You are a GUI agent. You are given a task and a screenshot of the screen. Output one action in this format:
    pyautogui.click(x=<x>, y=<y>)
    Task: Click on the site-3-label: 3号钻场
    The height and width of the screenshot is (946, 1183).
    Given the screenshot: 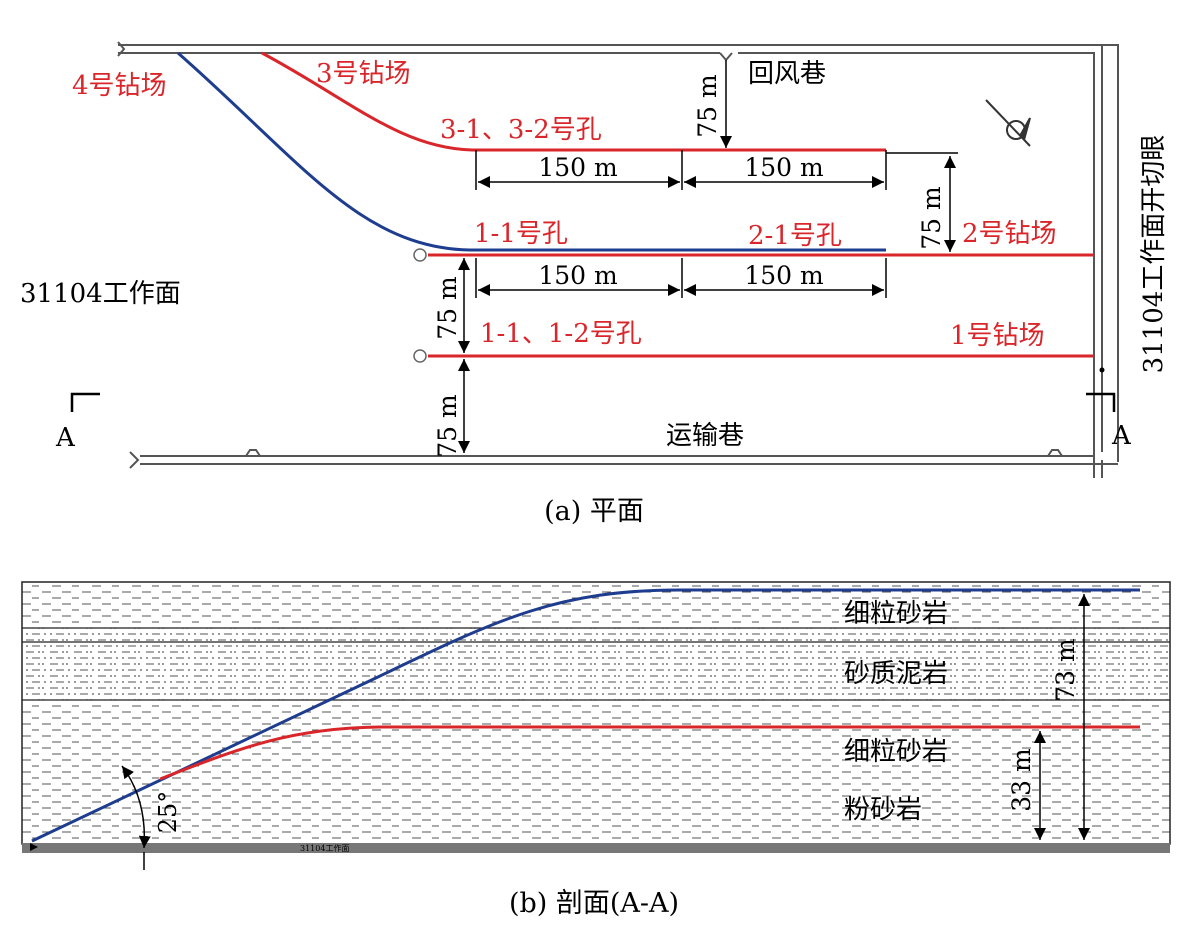 What is the action you would take?
    pyautogui.click(x=363, y=74)
    